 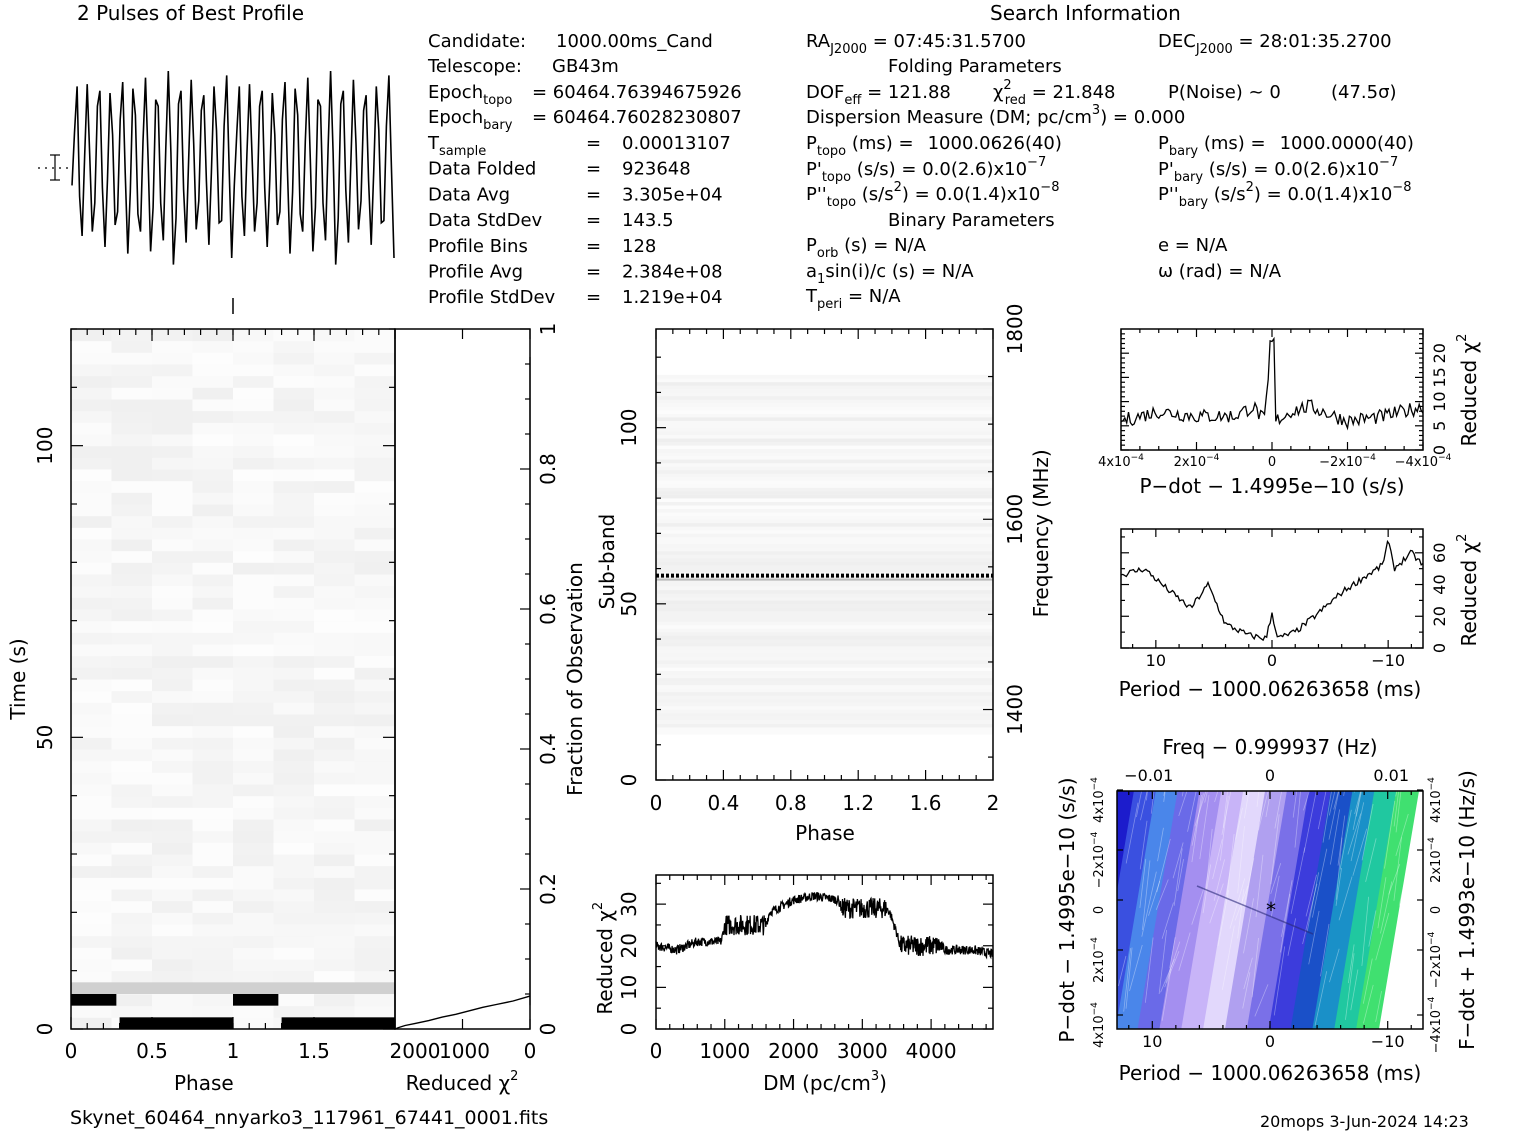 I want to click on info-row-value: 923648, so click(x=656, y=169).